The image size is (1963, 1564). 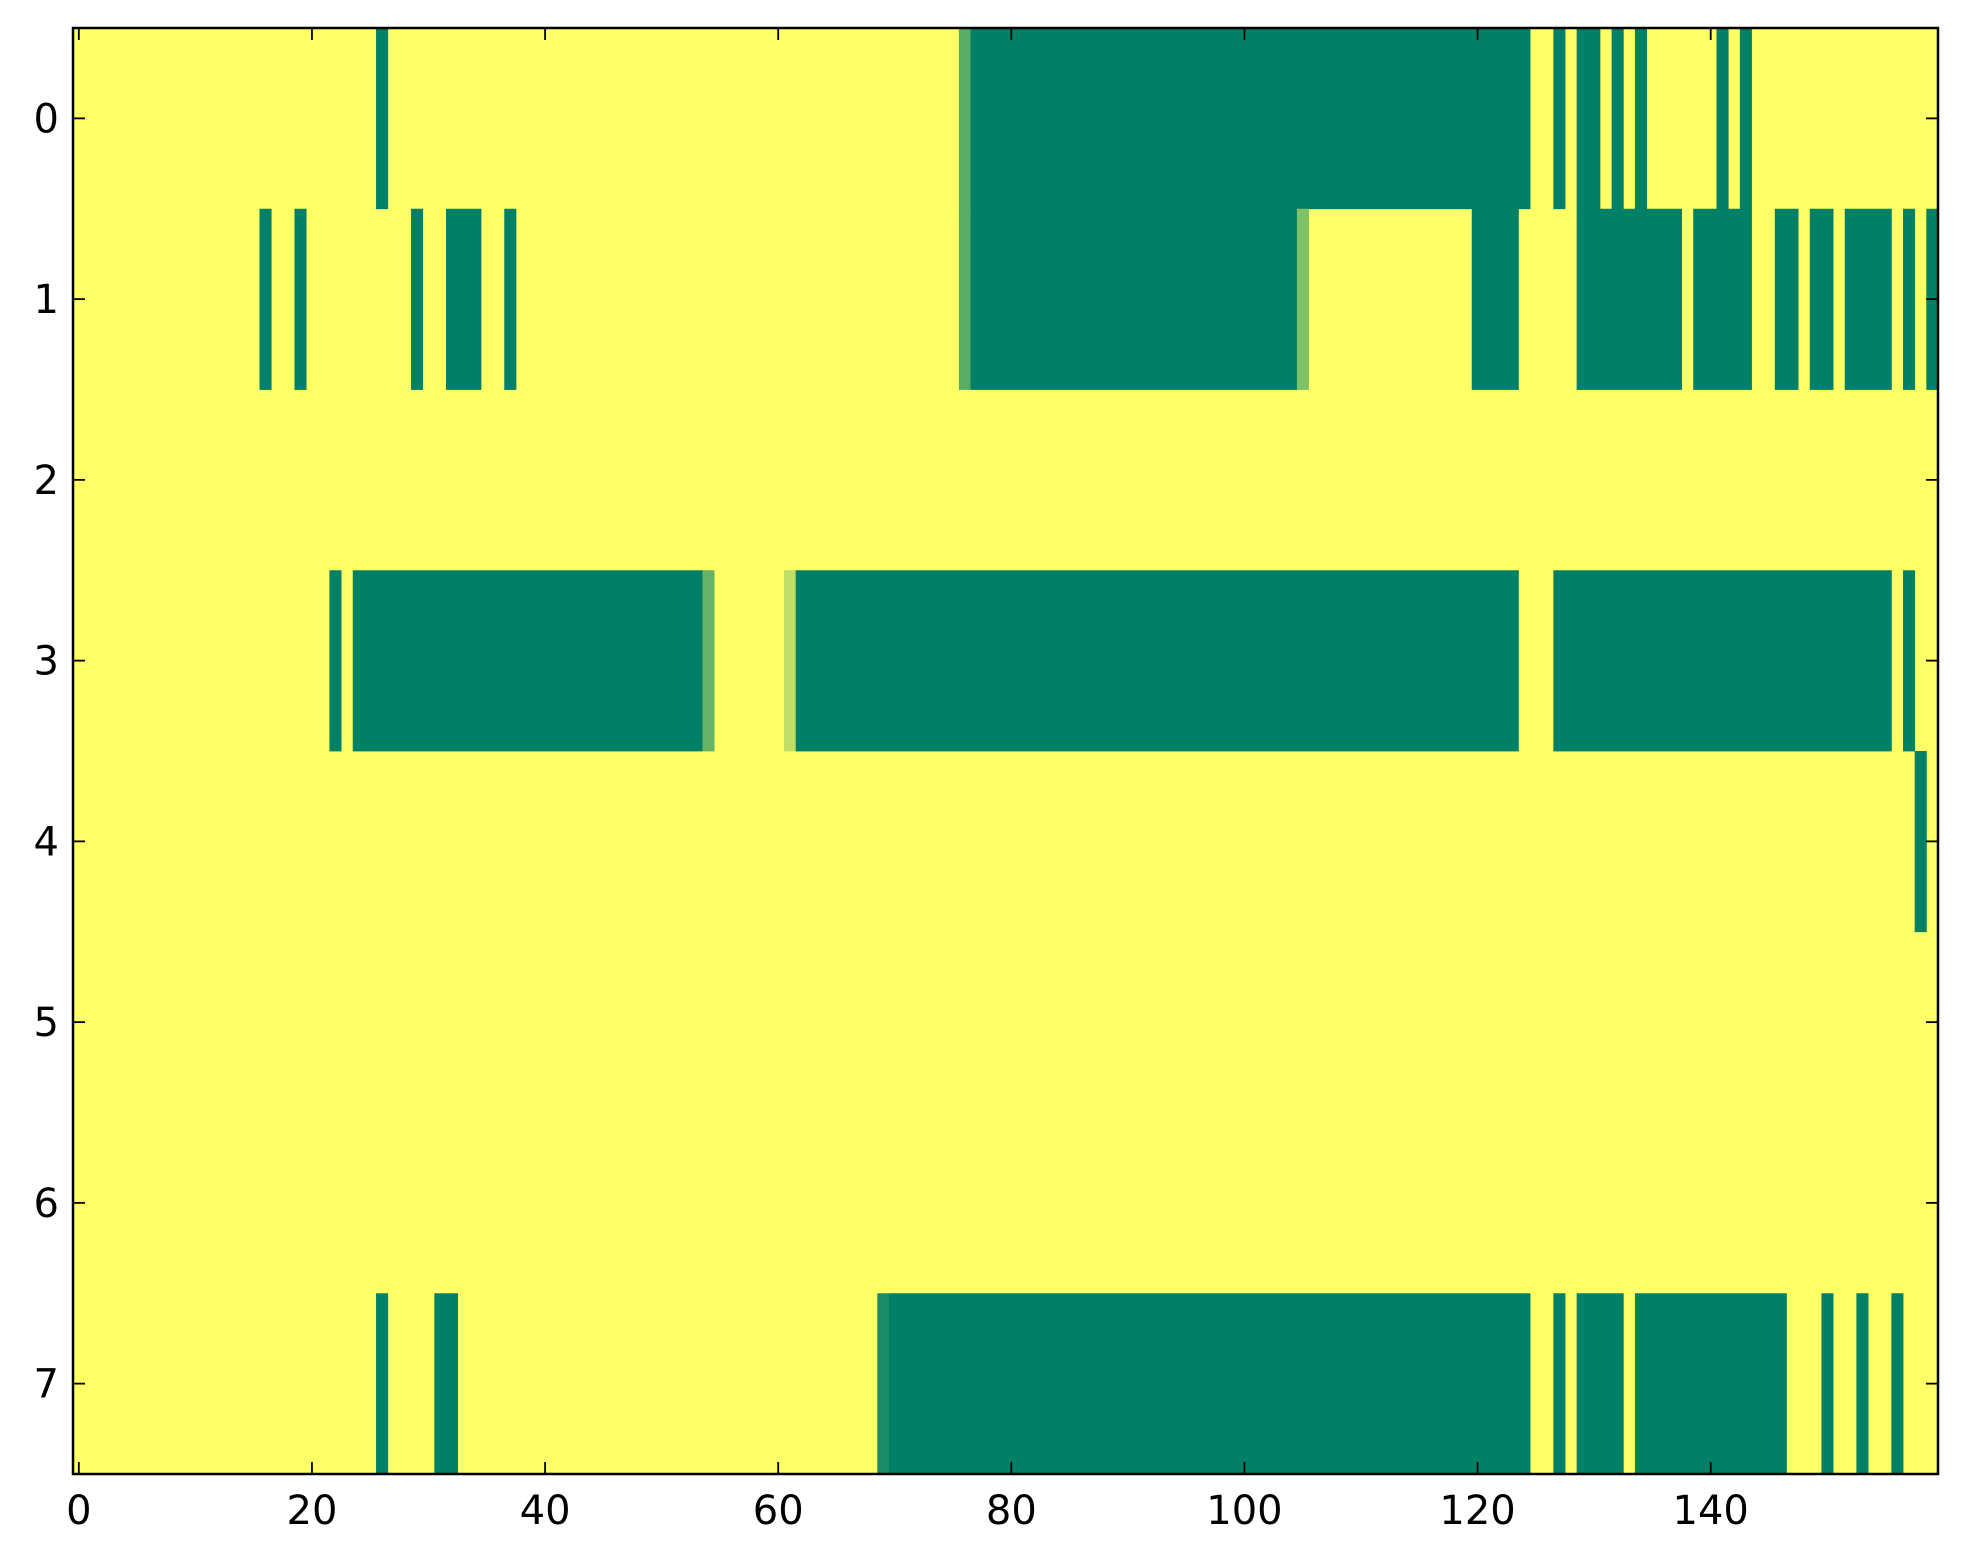 What do you see at coordinates (46, 662) in the screenshot?
I see `y-tick-label-3: 3` at bounding box center [46, 662].